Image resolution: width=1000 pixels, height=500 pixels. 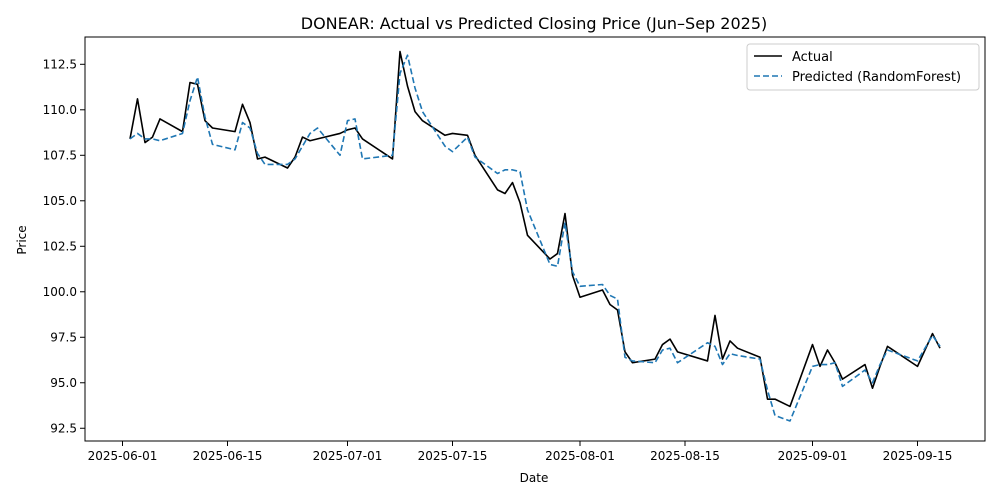 What do you see at coordinates (63, 337) in the screenshot?
I see `y-tick-label: 97.5` at bounding box center [63, 337].